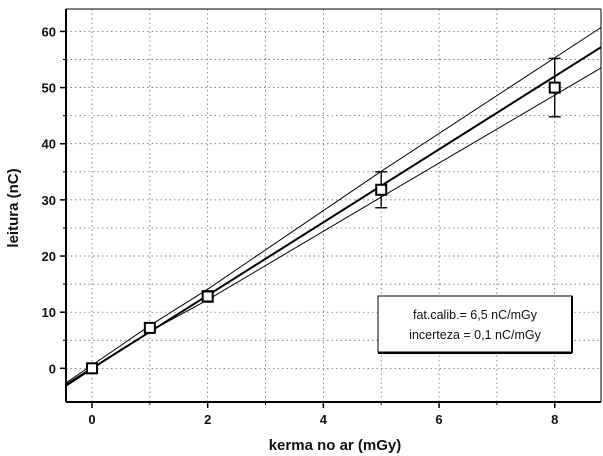 This screenshot has width=603, height=456. What do you see at coordinates (49, 31) in the screenshot?
I see `y-tick-label: 60` at bounding box center [49, 31].